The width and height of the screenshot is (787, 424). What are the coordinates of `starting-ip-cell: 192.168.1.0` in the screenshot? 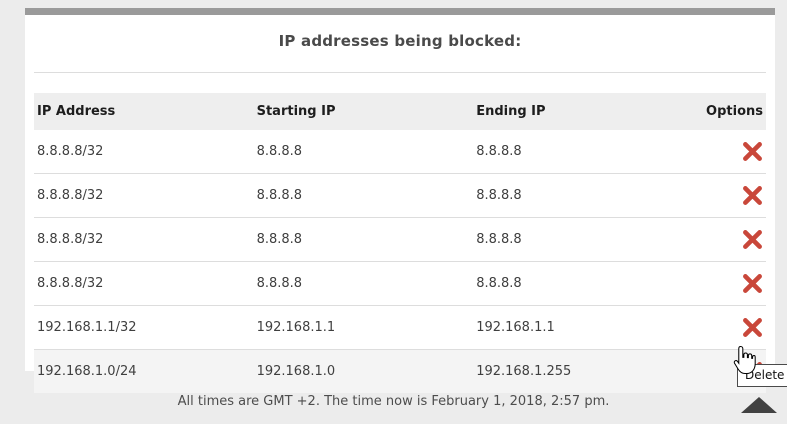 It's located at (363, 371).